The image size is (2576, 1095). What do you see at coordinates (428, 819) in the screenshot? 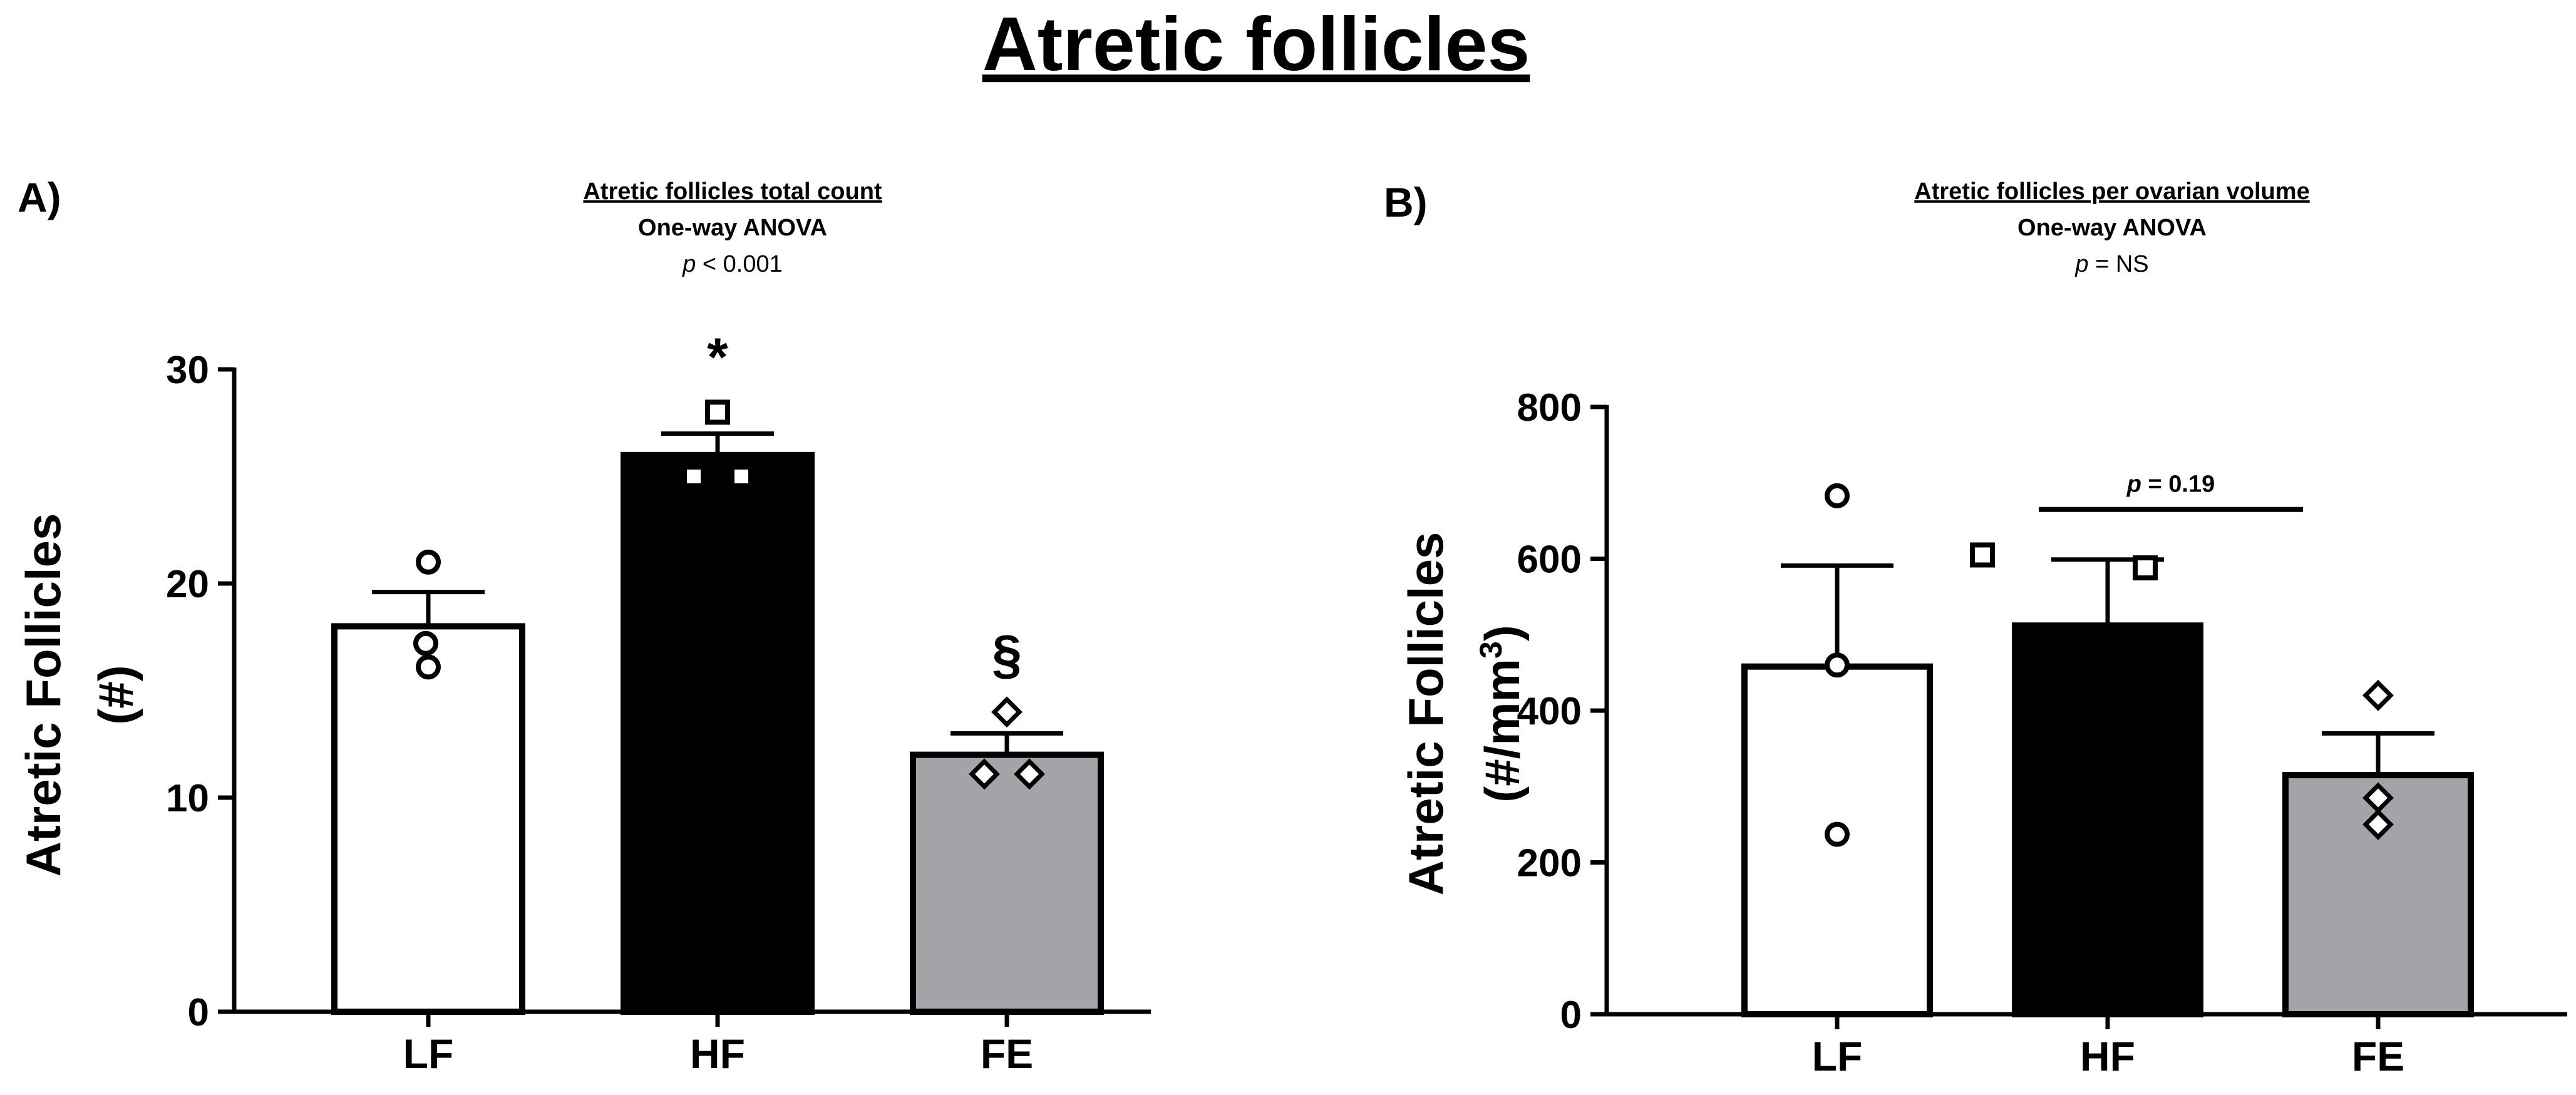
I see `bar-lf` at bounding box center [428, 819].